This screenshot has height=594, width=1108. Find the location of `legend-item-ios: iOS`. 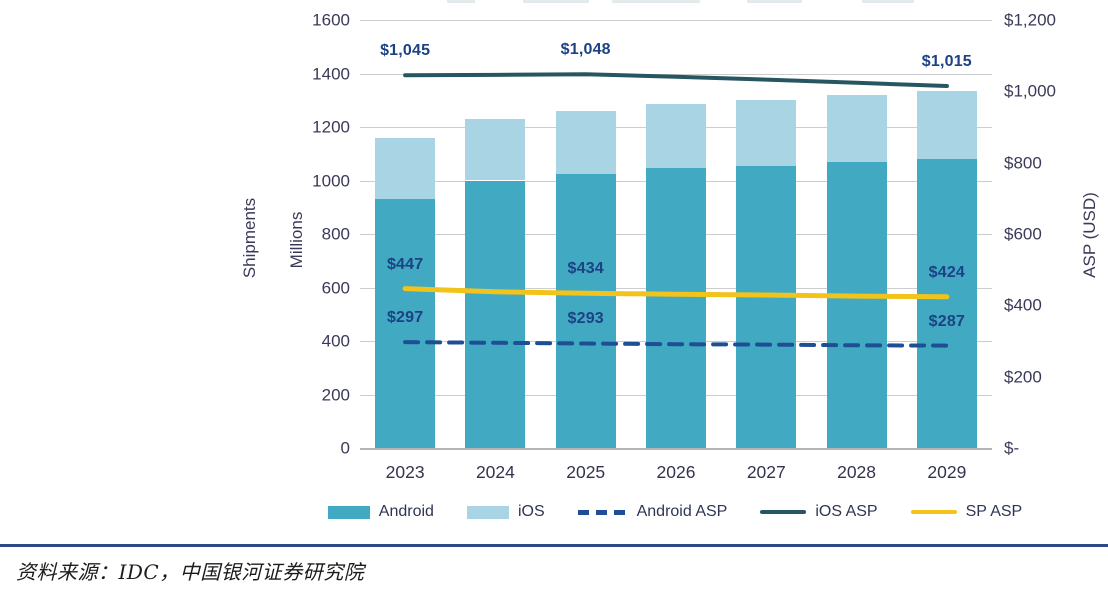

legend-item-ios: iOS is located at coordinates (505, 512).